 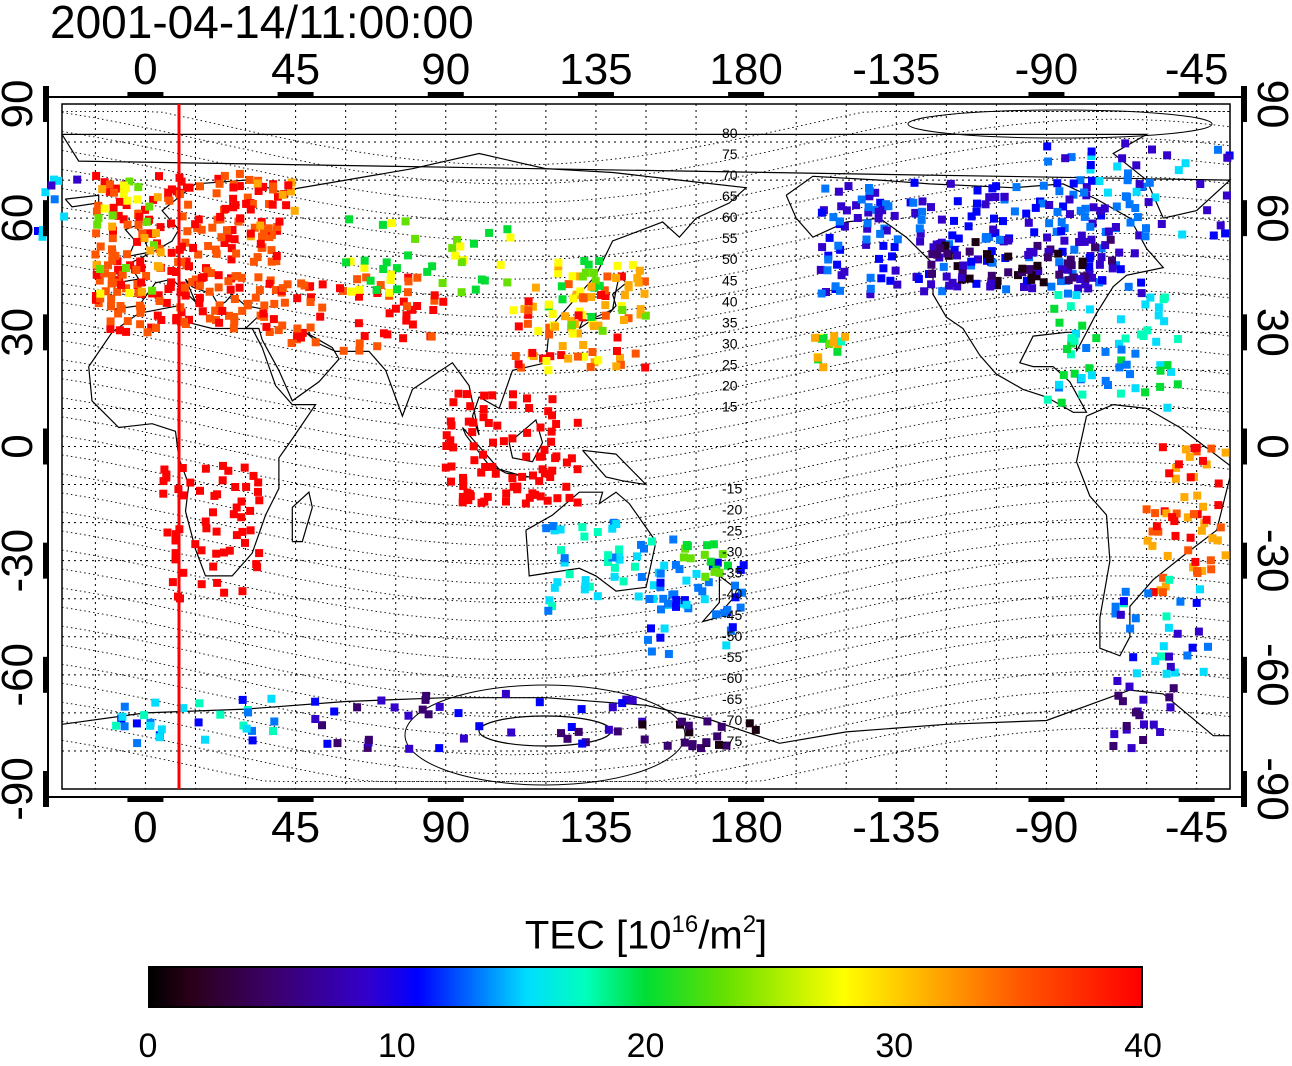 I want to click on right-latitude-label: -90, so click(x=1270, y=789).